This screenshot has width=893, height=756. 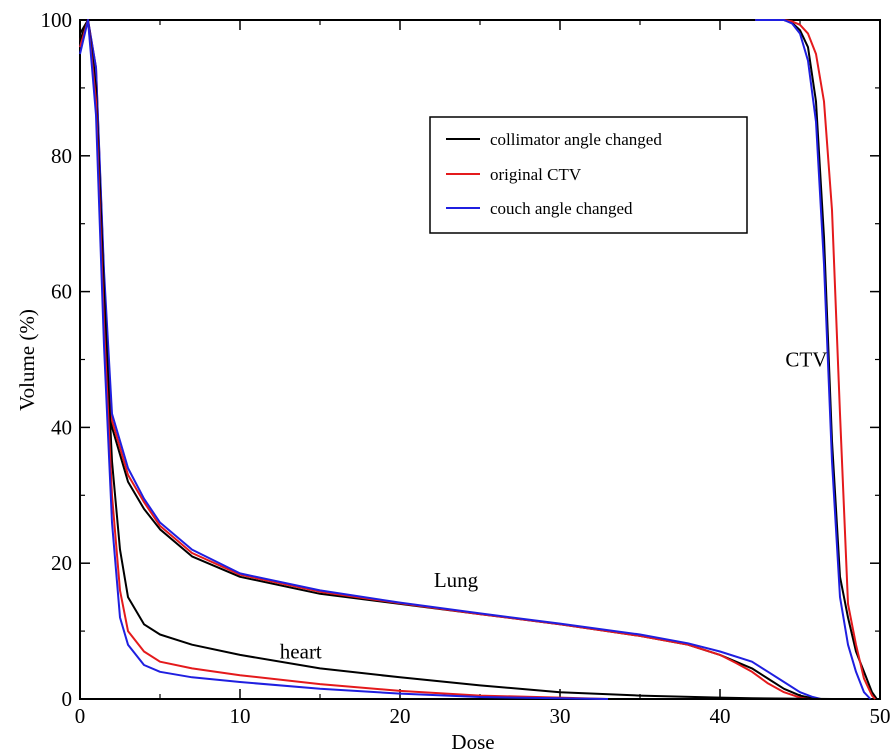 I want to click on ctv-curves, so click(x=816, y=359).